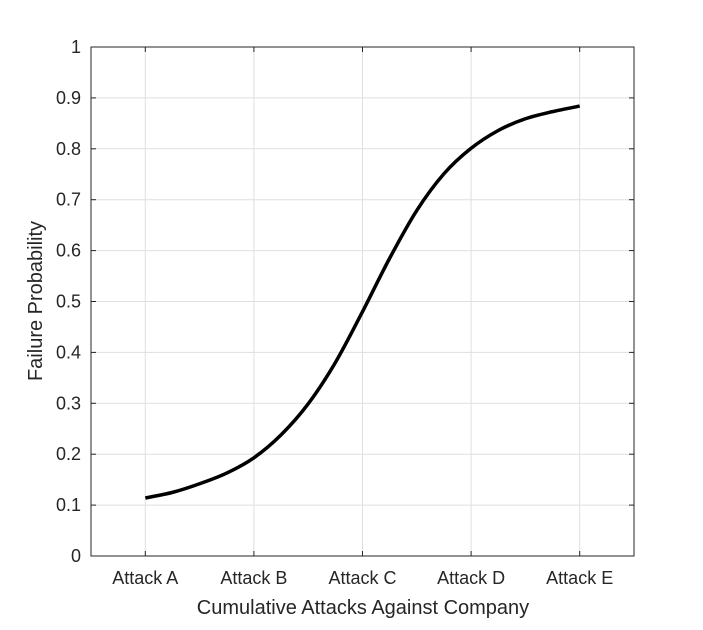 This screenshot has width=703, height=630. Describe the element at coordinates (145, 578) in the screenshot. I see `x-tick-label: Attack A` at that location.